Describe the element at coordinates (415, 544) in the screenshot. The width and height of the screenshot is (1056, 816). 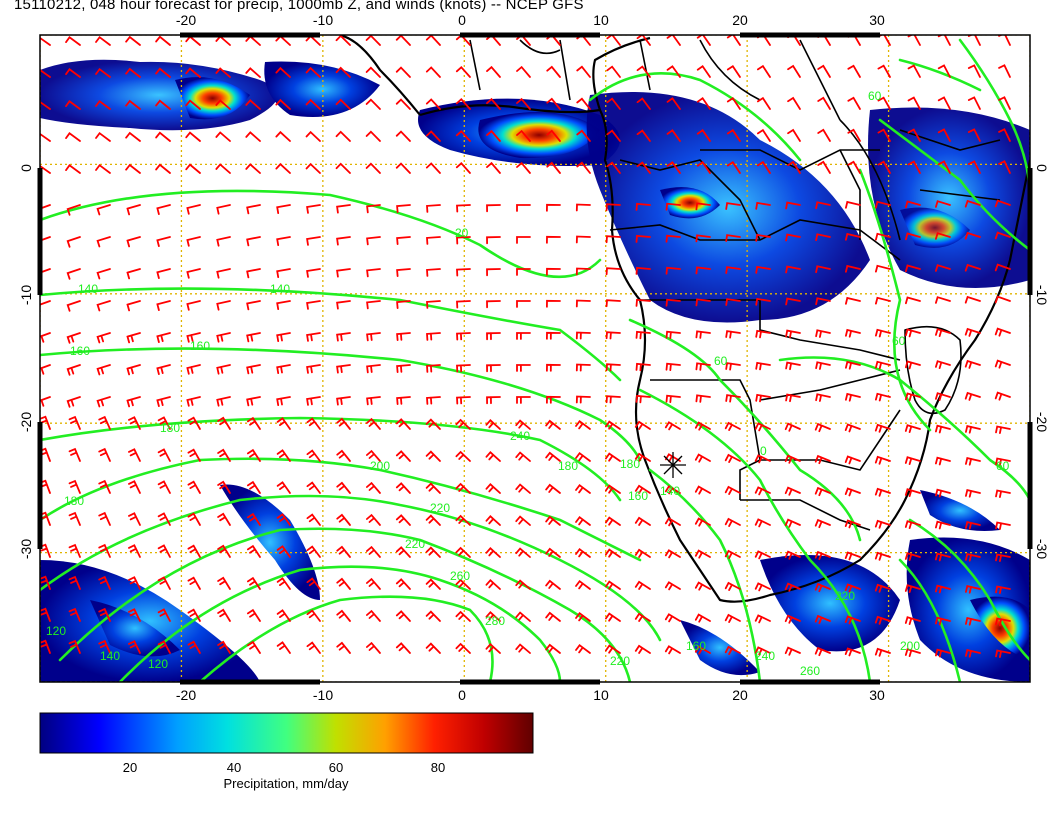
I see `contour-label: 220` at that location.